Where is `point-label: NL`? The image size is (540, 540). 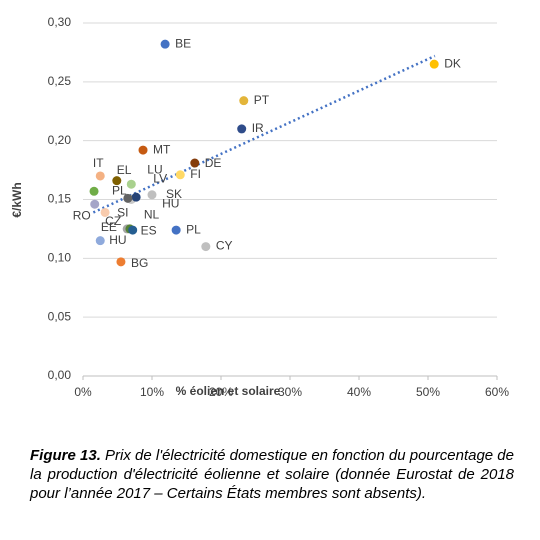
point-label: NL is located at coordinates (152, 214).